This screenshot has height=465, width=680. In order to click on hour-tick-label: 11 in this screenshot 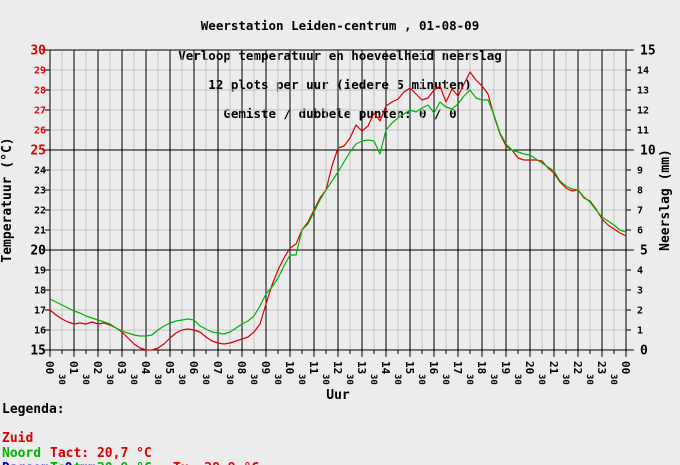, I will do `click(313, 368)`.